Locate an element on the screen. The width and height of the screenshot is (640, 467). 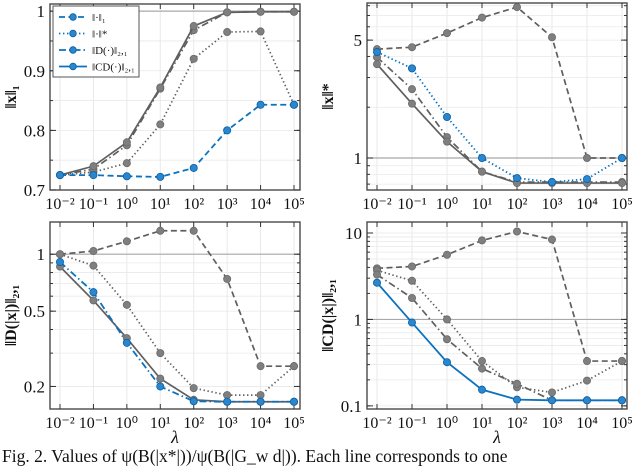
legend-marker-nuclear is located at coordinates (73, 33).